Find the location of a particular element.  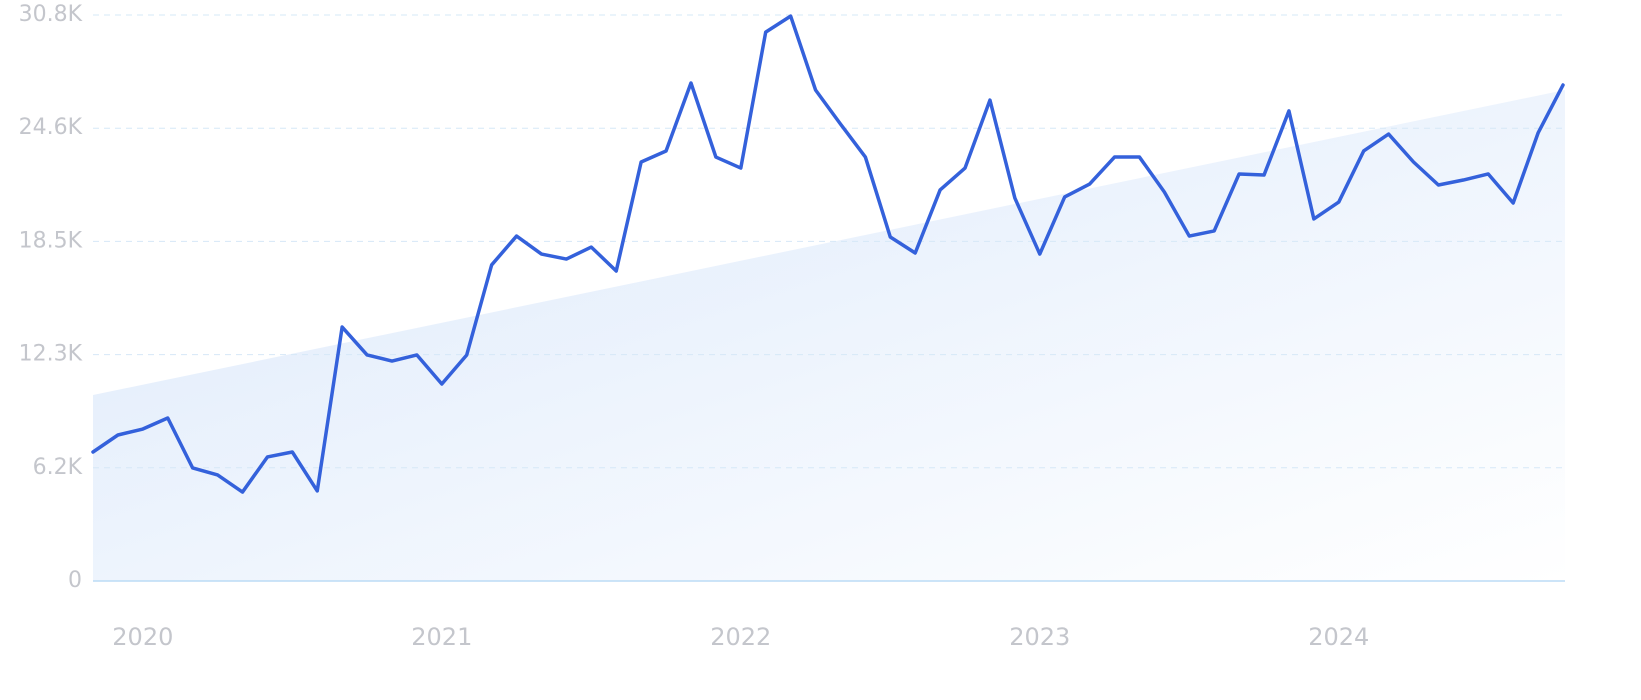

y-tick-label: 18.5K is located at coordinates (51, 240).